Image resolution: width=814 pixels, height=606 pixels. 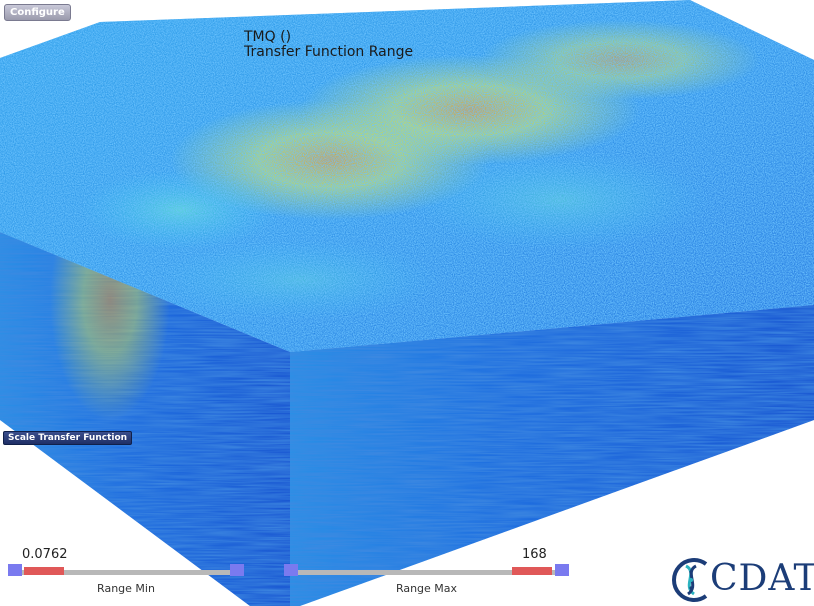 I want to click on range-min-left-cap, so click(x=15, y=570).